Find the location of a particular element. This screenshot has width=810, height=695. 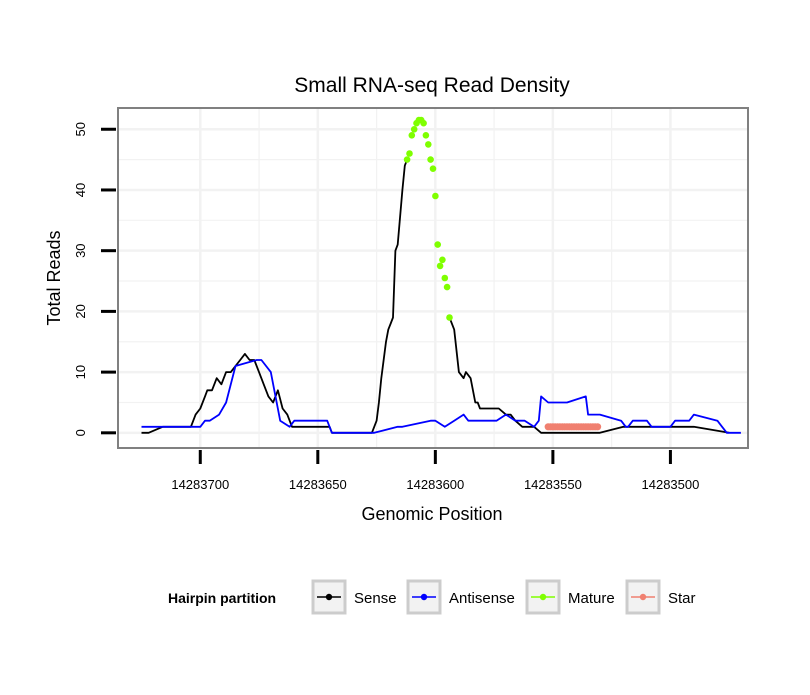

x-tick-label: 14283700 is located at coordinates (200, 484).